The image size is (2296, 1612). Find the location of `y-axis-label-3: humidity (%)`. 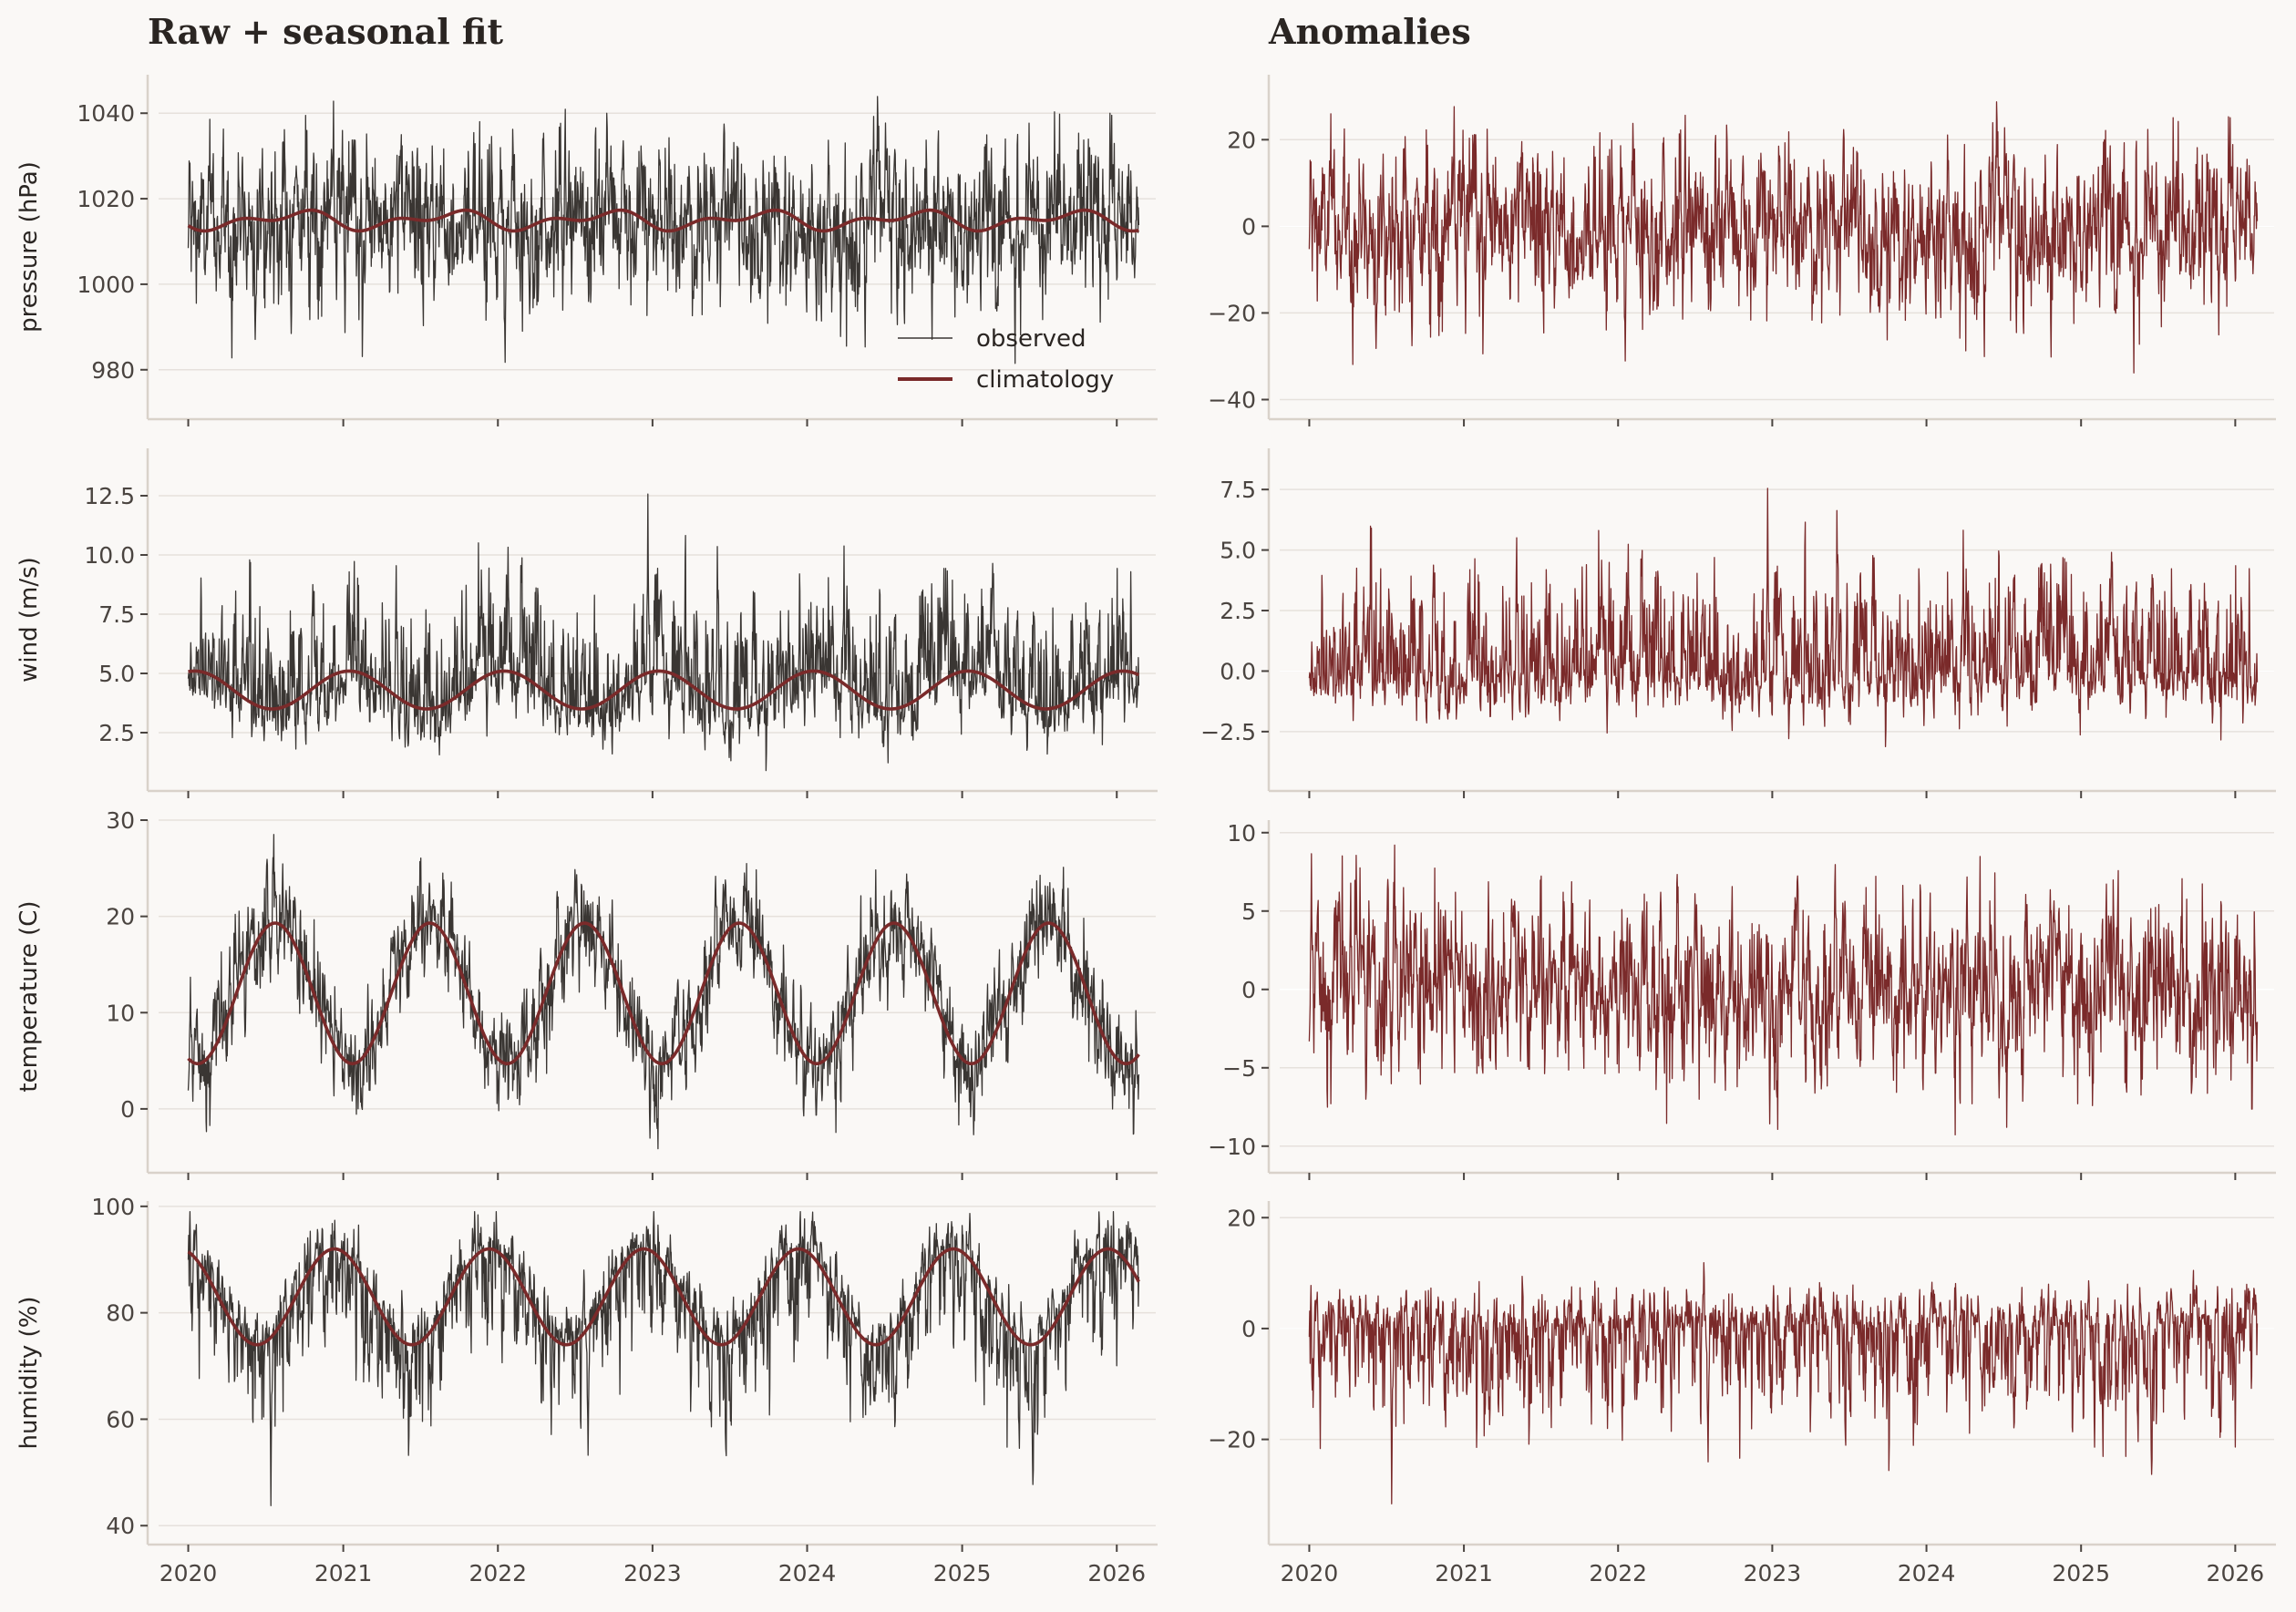

y-axis-label-3: humidity (%) is located at coordinates (29, 1372).